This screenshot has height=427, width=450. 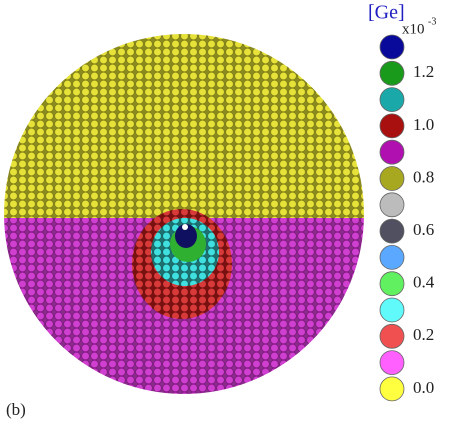 What do you see at coordinates (413, 29) in the screenshot?
I see `legend-multiplier: x10` at bounding box center [413, 29].